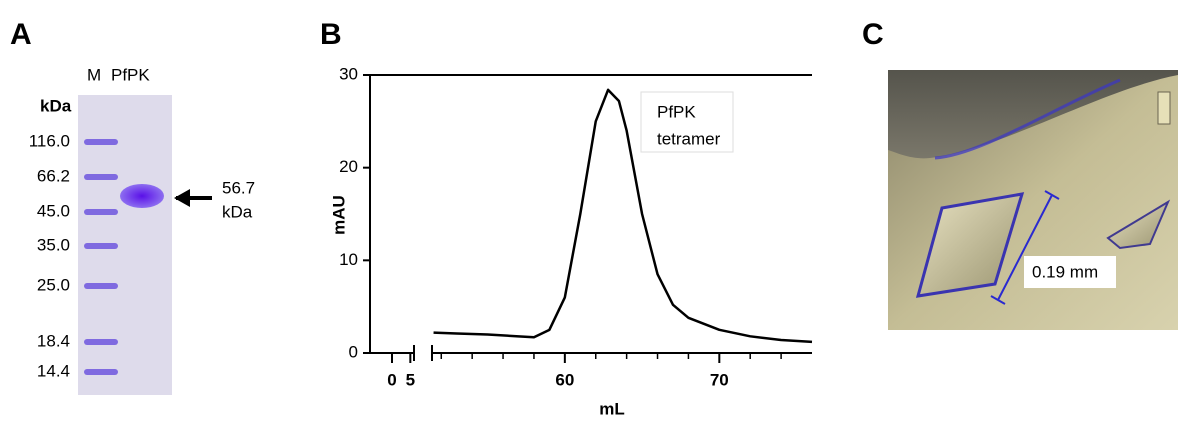 The image size is (1185, 425). What do you see at coordinates (73, 255) in the screenshot?
I see `markers: 116.0 66.2 45.0 35.0 25.0 18.4 14.4` at bounding box center [73, 255].